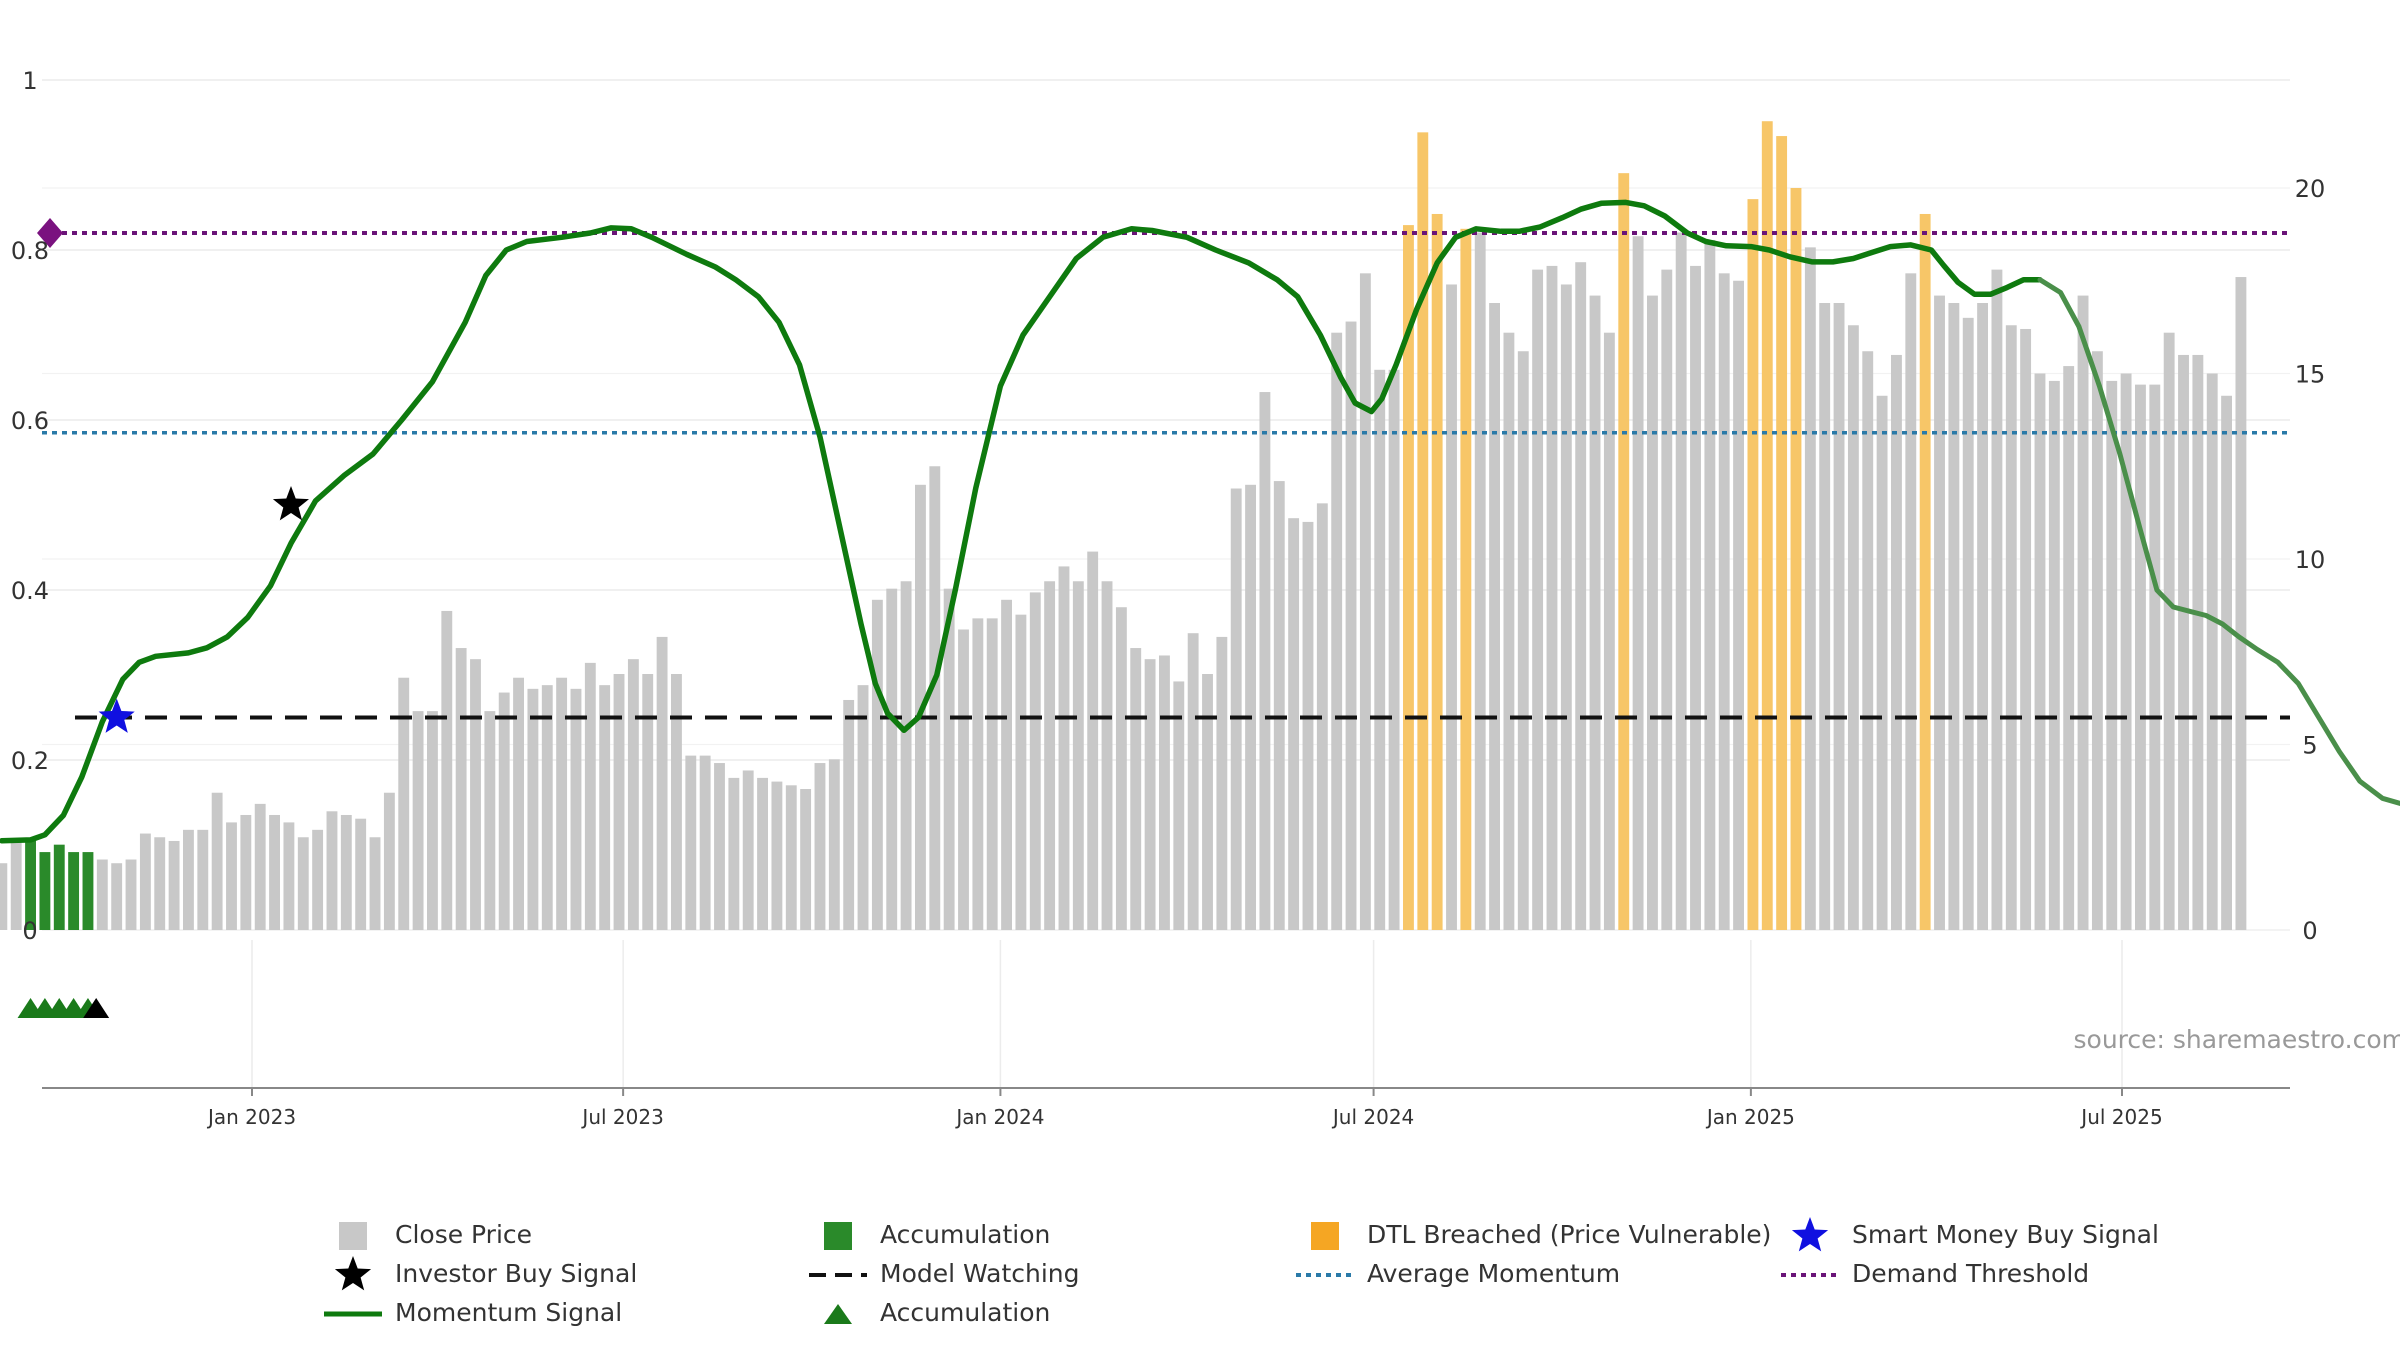 This screenshot has width=2400, height=1350. I want to click on right-tick-label: 15, so click(2310, 375).